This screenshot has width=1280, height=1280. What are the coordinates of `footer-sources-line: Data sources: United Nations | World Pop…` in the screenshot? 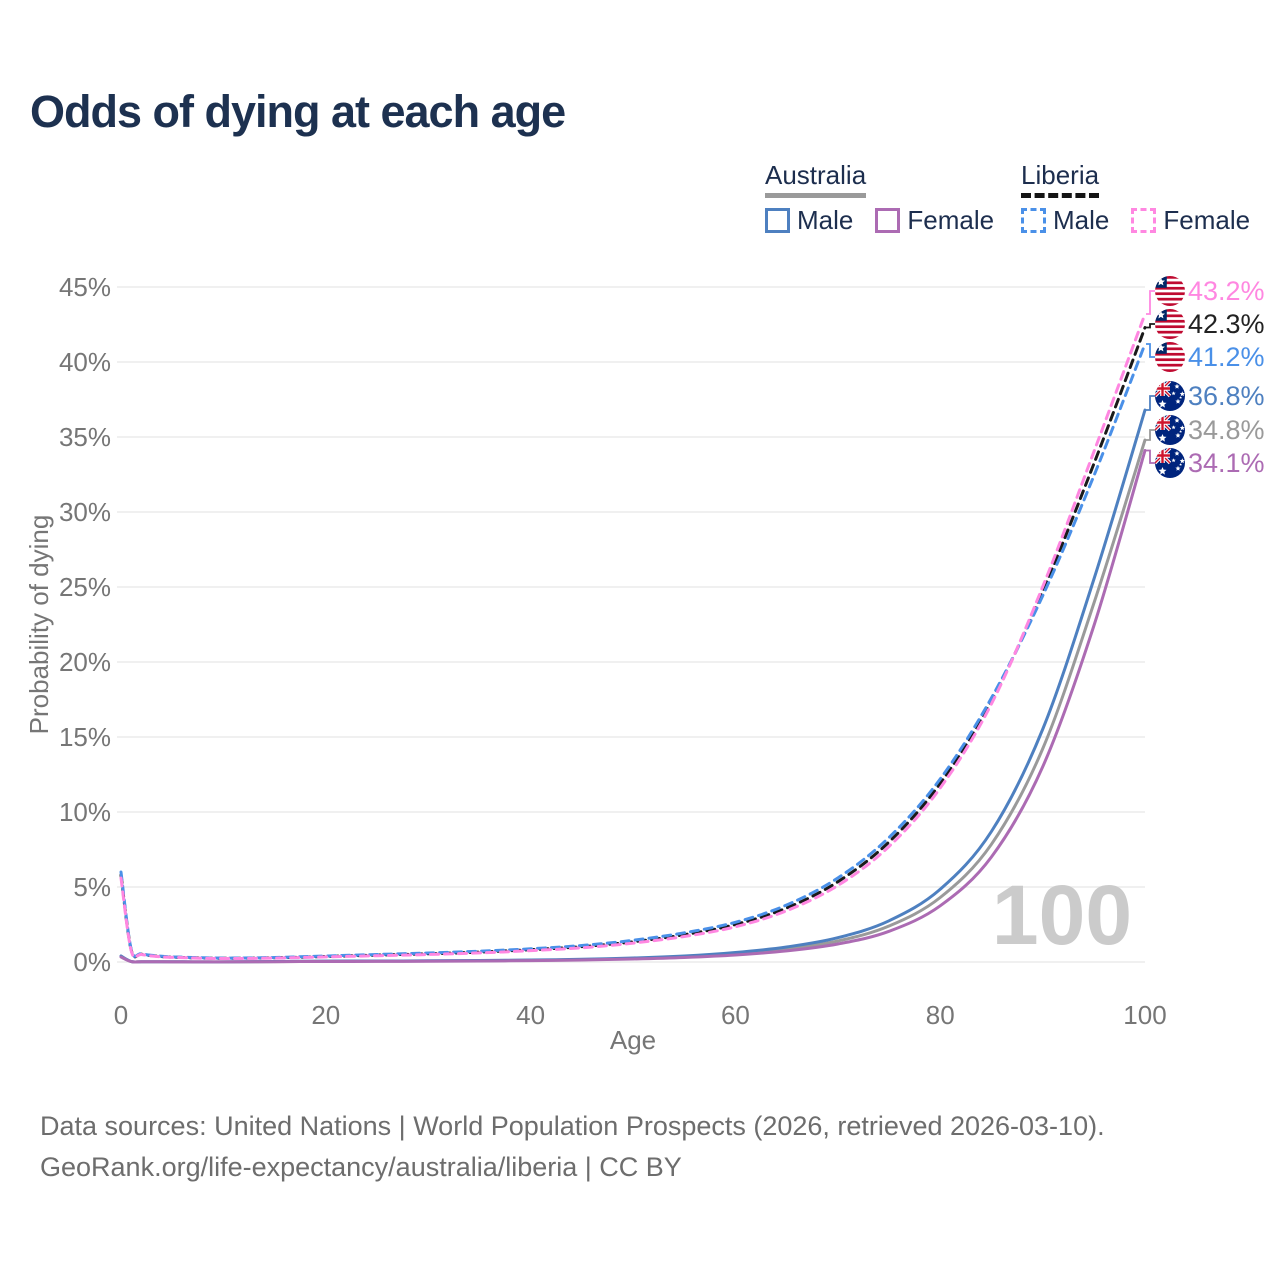 It's located at (572, 1126).